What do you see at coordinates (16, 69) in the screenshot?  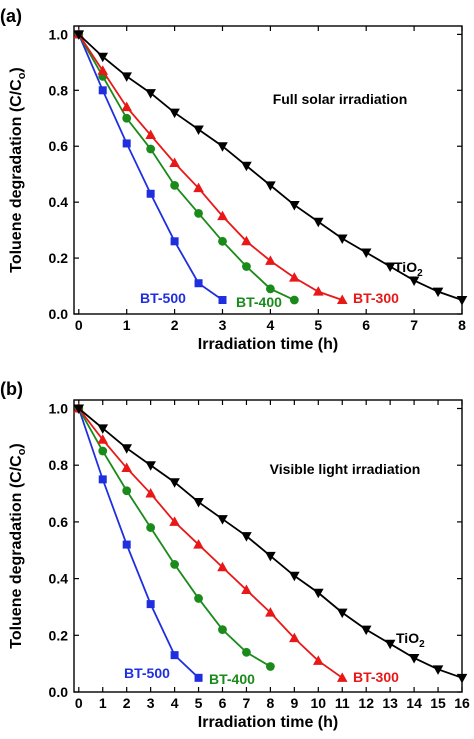 I see `y-axis-label-close: )` at bounding box center [16, 69].